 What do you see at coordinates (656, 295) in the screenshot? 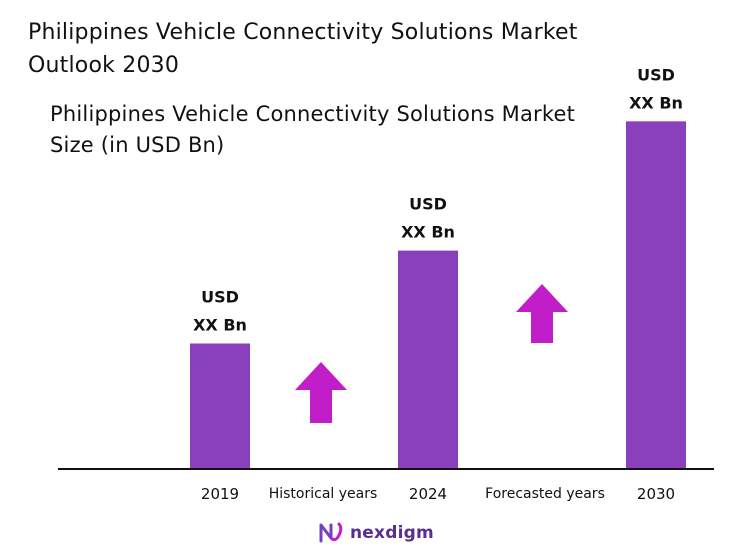
I see `bar-2030` at bounding box center [656, 295].